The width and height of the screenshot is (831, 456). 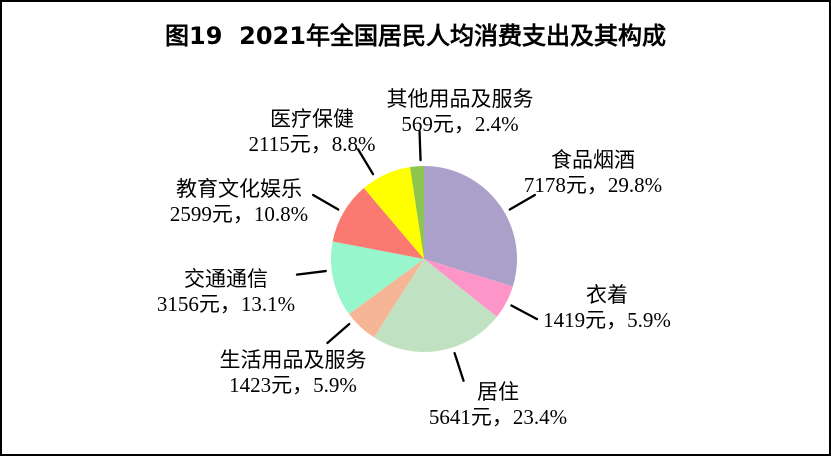 I want to click on chart-title: 图19 2021年全国居民人均消费支出及其构成, so click(x=415, y=36).